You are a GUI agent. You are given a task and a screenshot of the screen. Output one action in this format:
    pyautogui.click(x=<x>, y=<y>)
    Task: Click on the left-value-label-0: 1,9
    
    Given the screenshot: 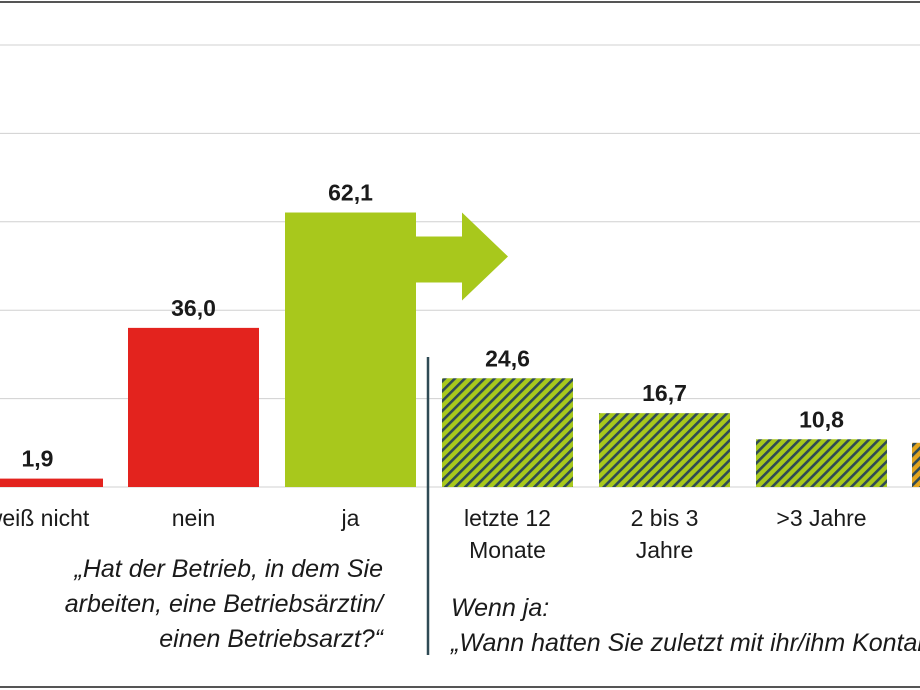 What is the action you would take?
    pyautogui.click(x=38, y=459)
    